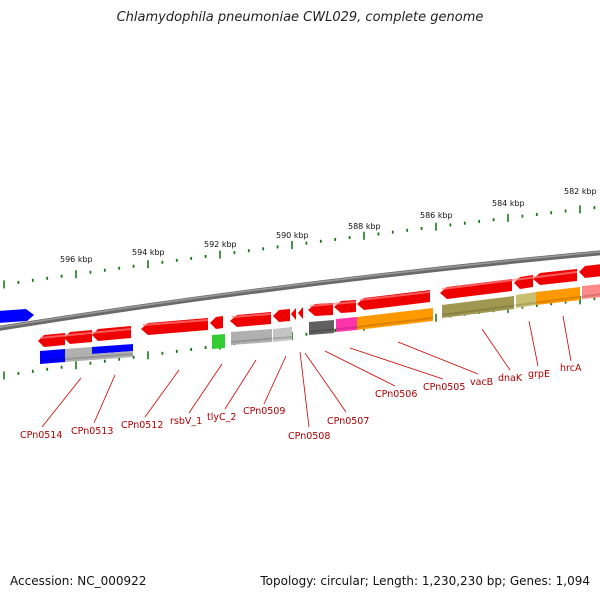 This screenshot has height=600, width=600. Describe the element at coordinates (264, 411) in the screenshot. I see `gene-label-cpn0509: CPn0509` at that location.